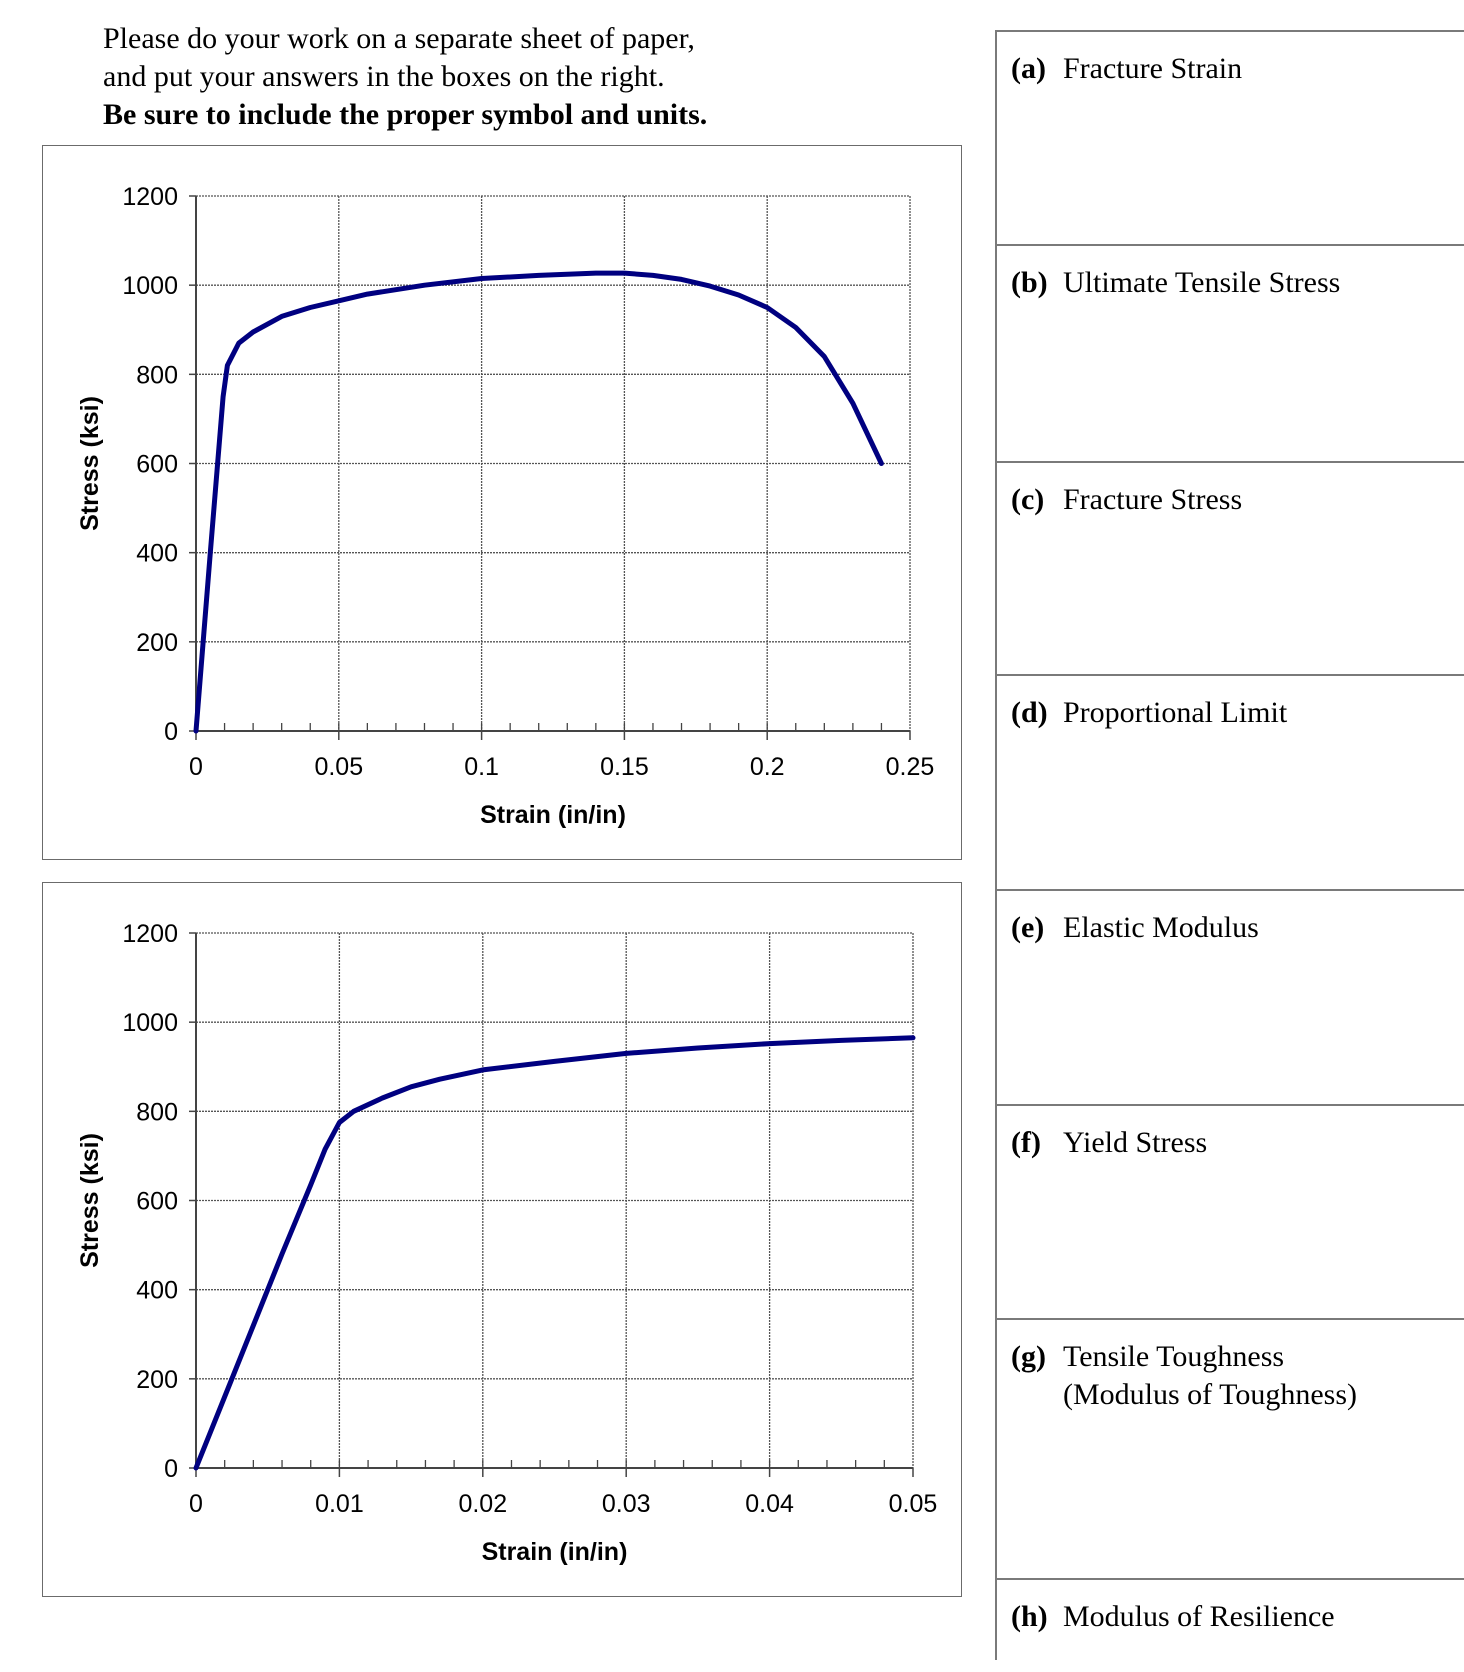  I want to click on answer-letter: (g), so click(1028, 1356).